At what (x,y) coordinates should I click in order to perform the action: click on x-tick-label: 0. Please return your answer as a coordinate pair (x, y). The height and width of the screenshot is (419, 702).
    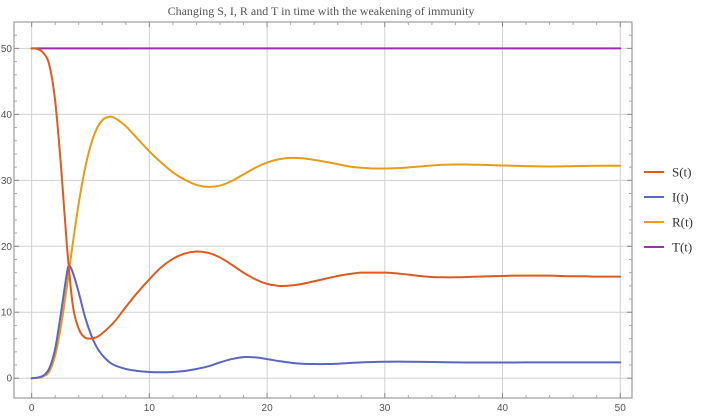
    Looking at the image, I should click on (32, 408).